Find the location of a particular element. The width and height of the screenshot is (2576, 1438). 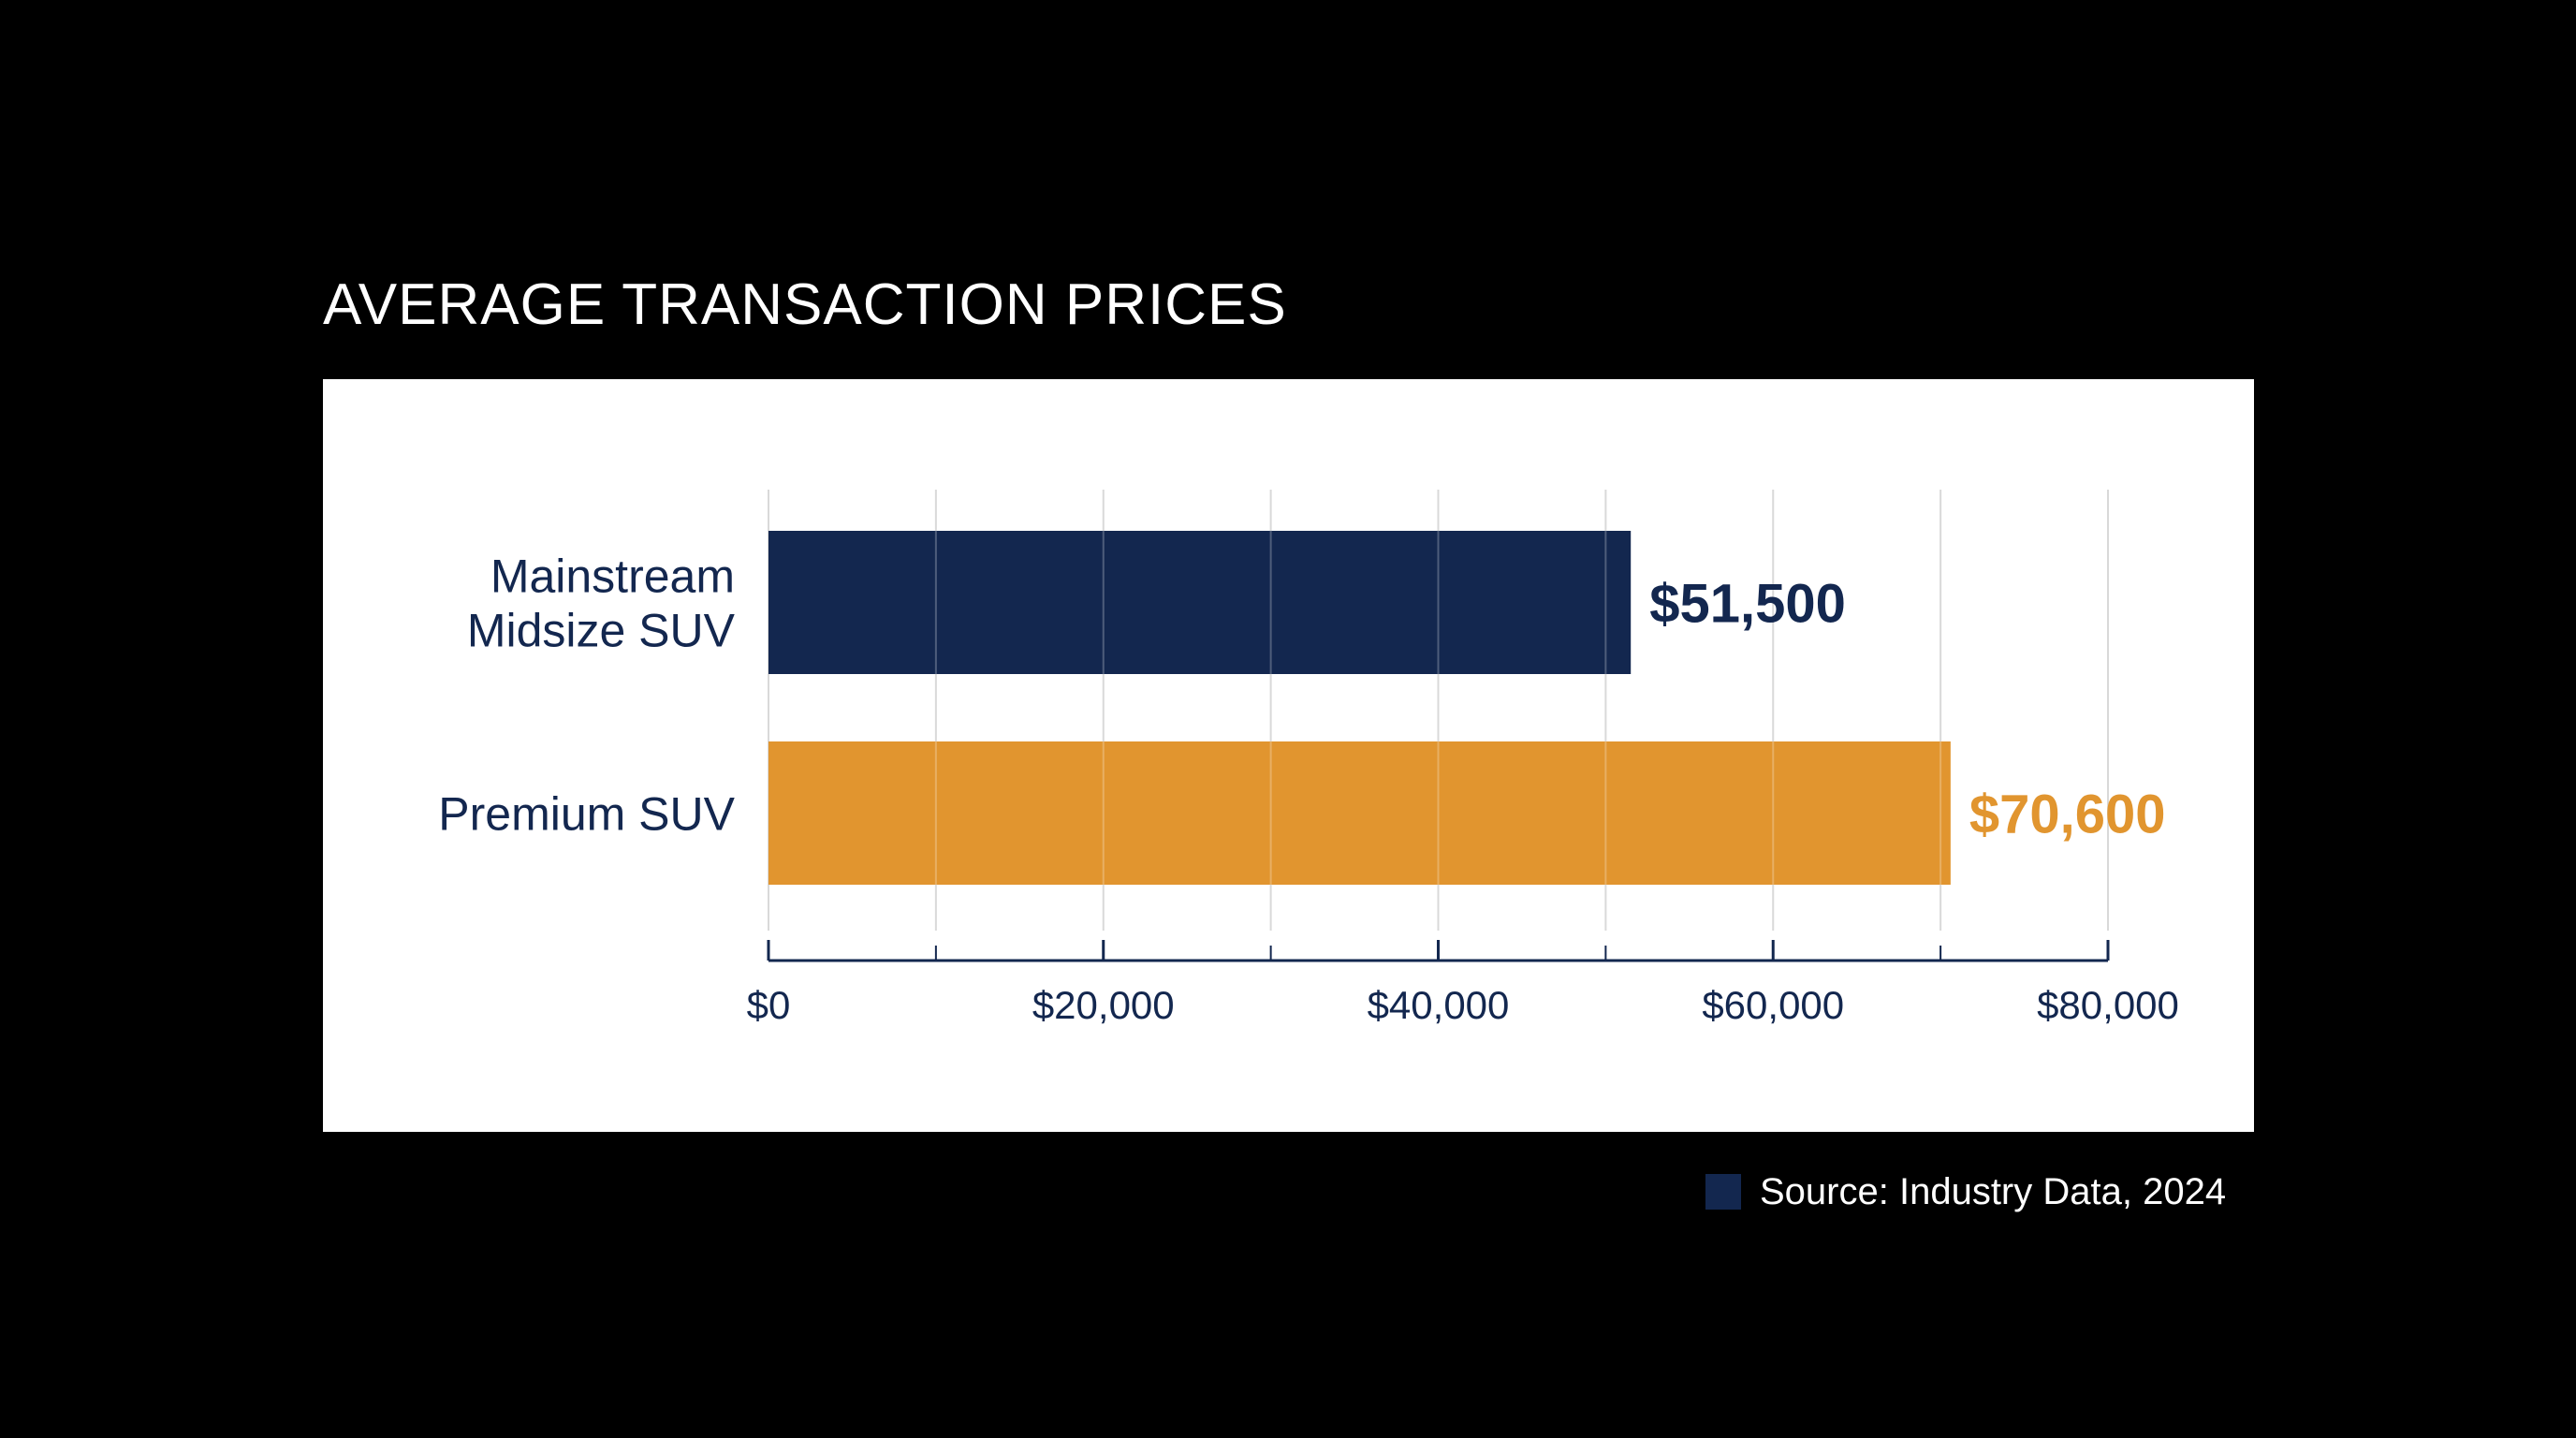

source-swatch is located at coordinates (1723, 1192).